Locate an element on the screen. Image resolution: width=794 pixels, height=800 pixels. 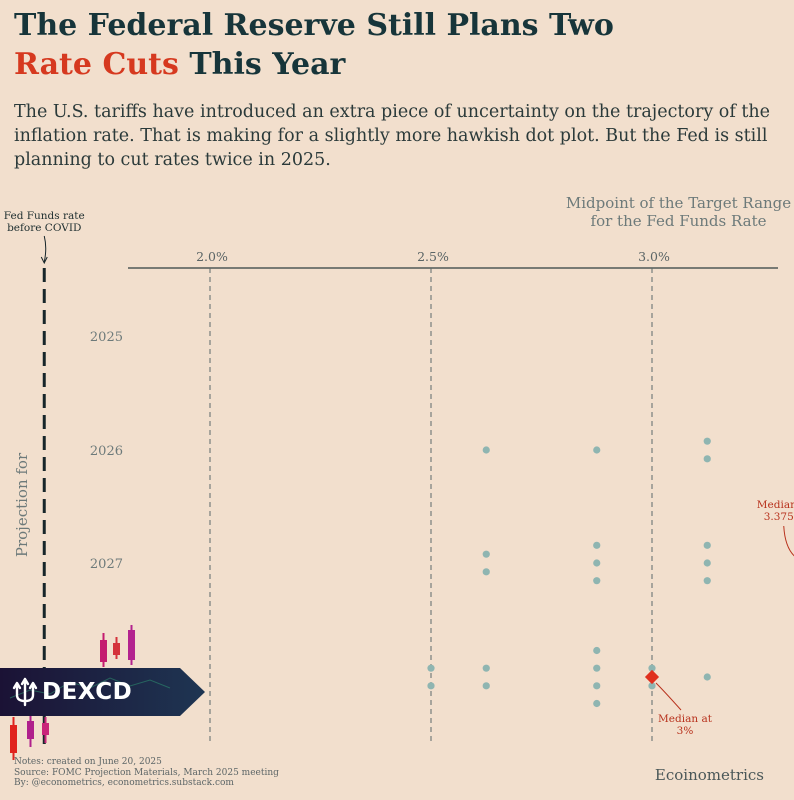
watermark-banner is located at coordinates (102, 692).